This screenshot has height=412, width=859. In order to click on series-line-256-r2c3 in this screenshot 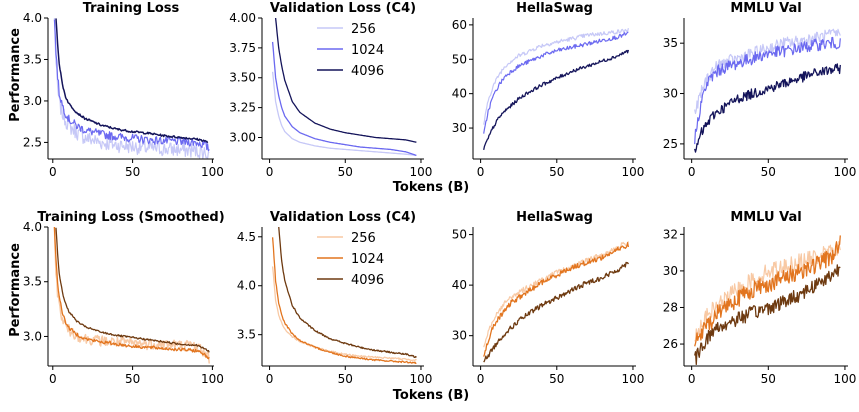, I will do `click(556, 294)`.